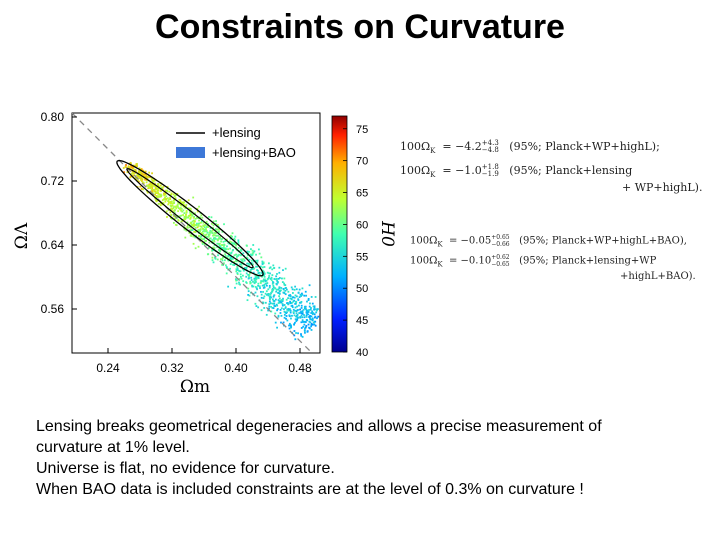 The image size is (720, 540). I want to click on colorbar-tick-label: 75, so click(362, 130).